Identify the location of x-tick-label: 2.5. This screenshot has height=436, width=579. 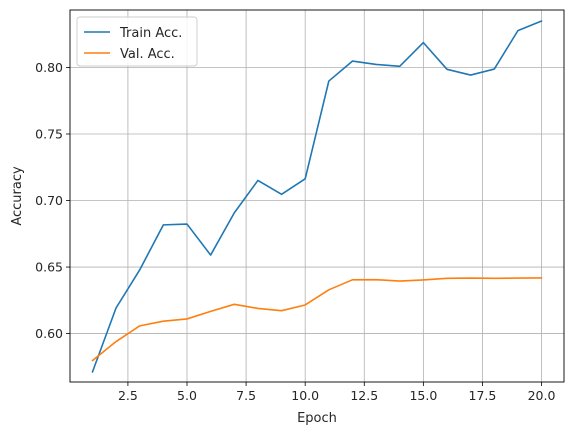
(128, 395).